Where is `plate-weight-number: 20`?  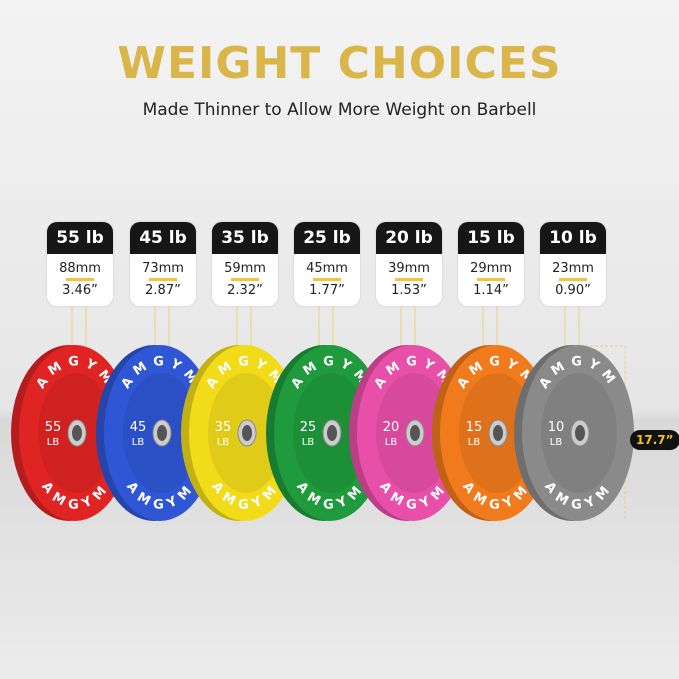
plate-weight-number: 20 is located at coordinates (391, 427).